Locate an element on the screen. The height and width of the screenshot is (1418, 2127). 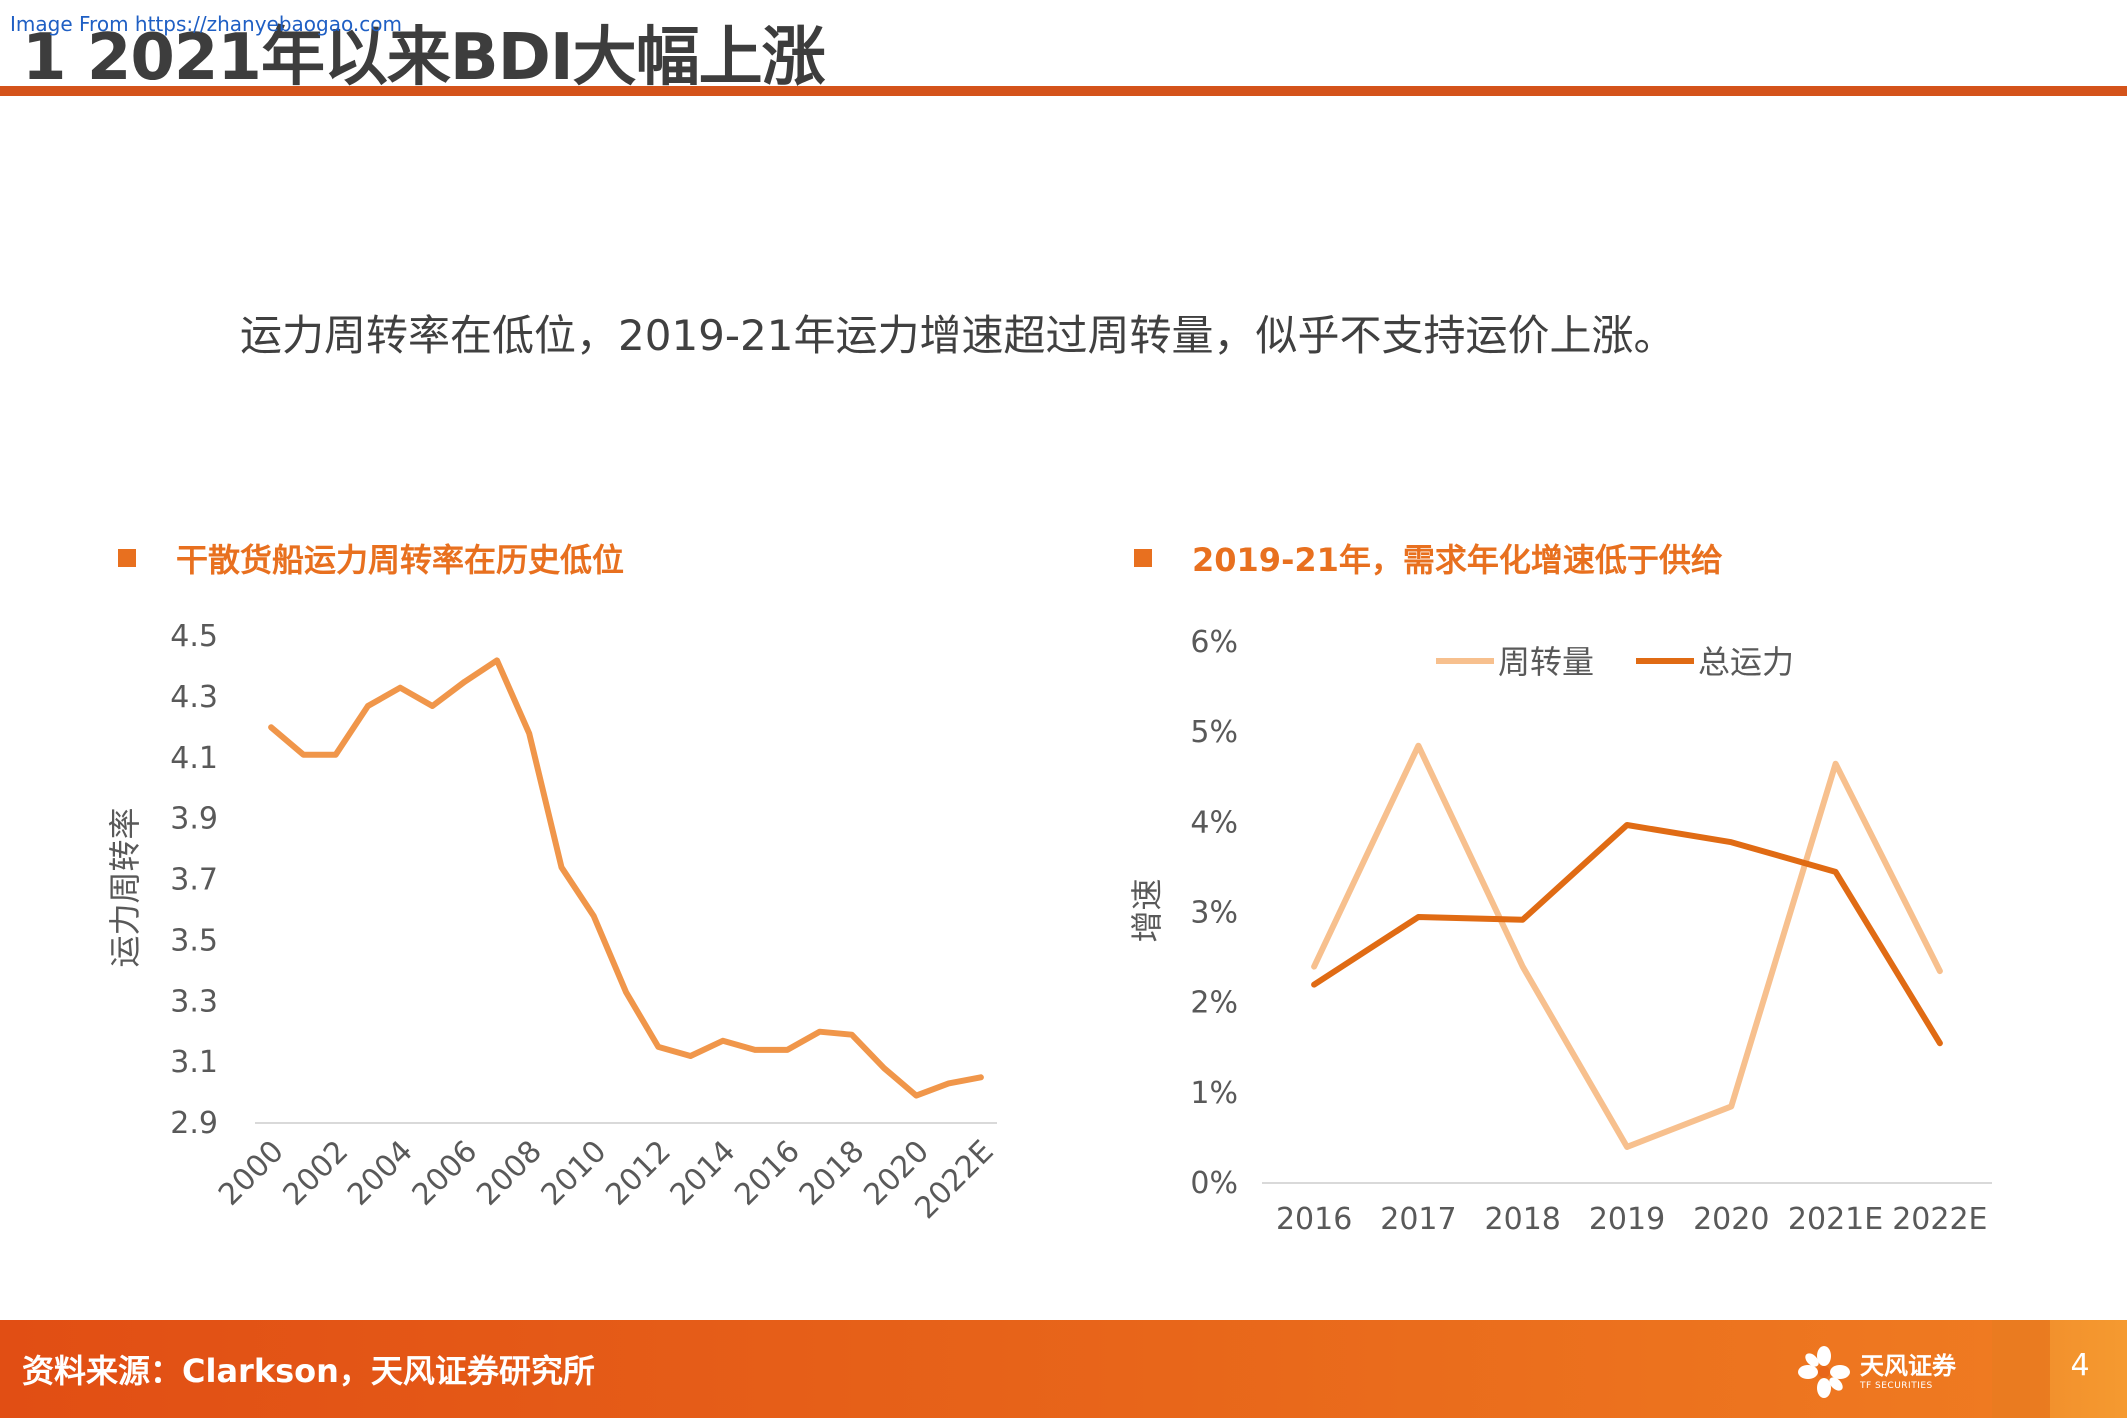
footer-accent-block is located at coordinates (2021, 1369).